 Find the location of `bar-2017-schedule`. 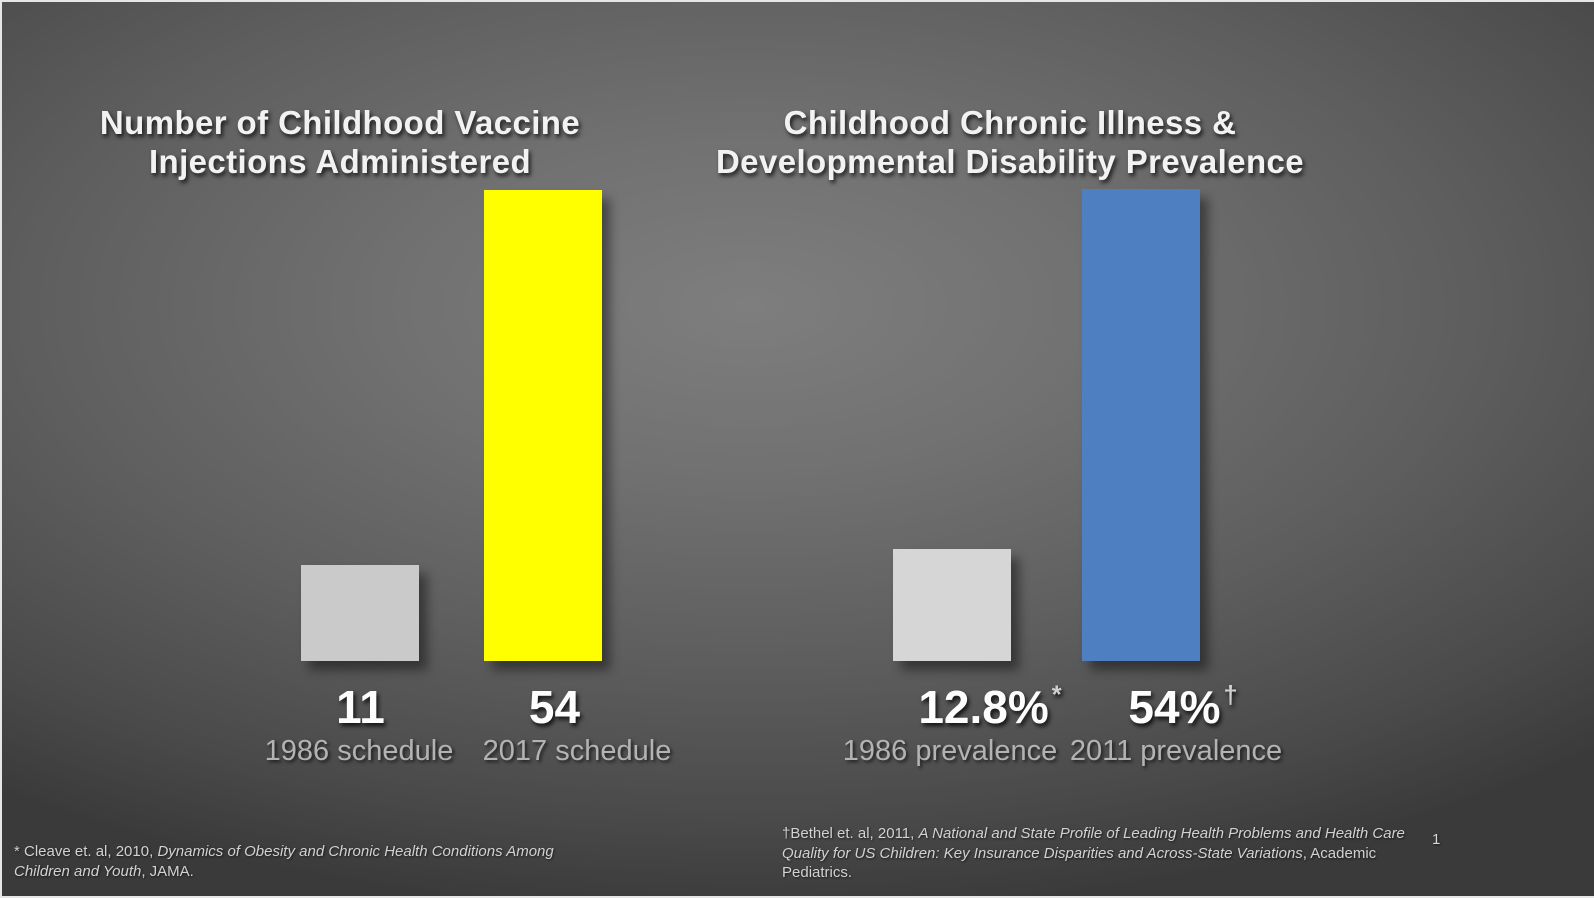

bar-2017-schedule is located at coordinates (543, 425).